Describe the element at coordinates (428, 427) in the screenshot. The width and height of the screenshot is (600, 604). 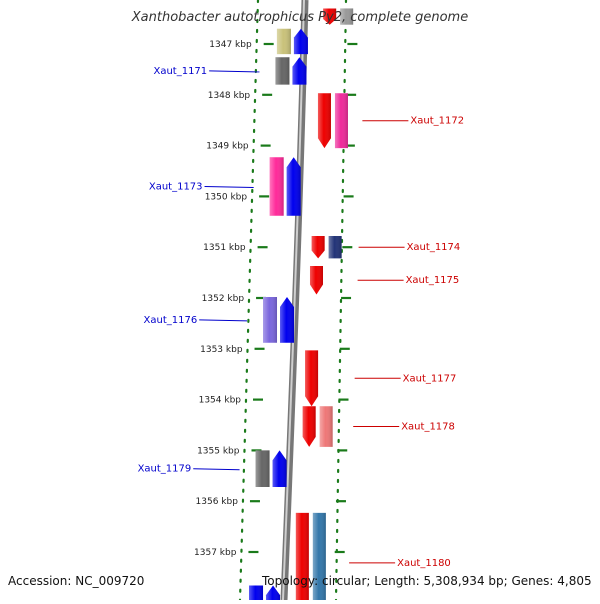
I see `gene-label-right: Xaut_1178` at that location.